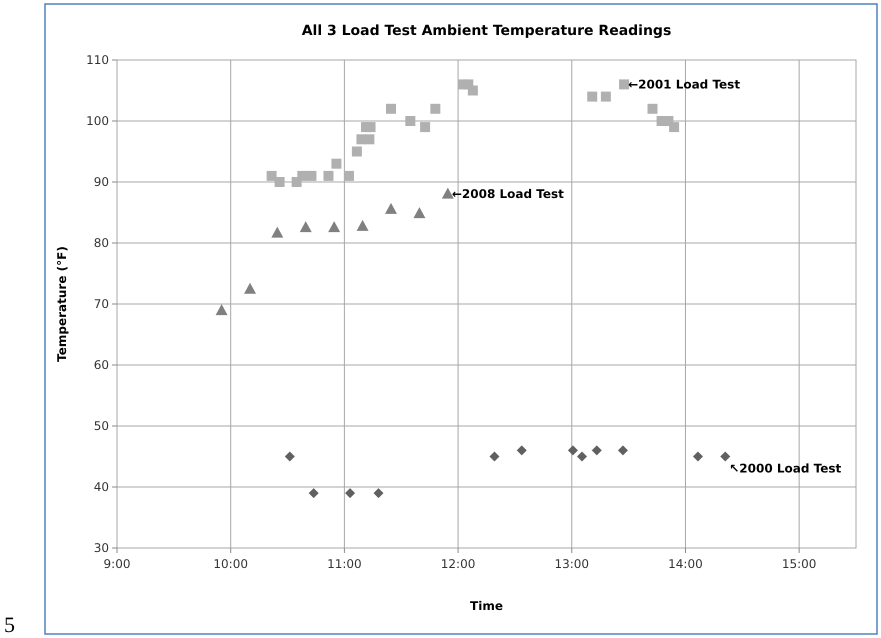 The height and width of the screenshot is (638, 881). I want to click on y-tick-label: 30, so click(101, 548).